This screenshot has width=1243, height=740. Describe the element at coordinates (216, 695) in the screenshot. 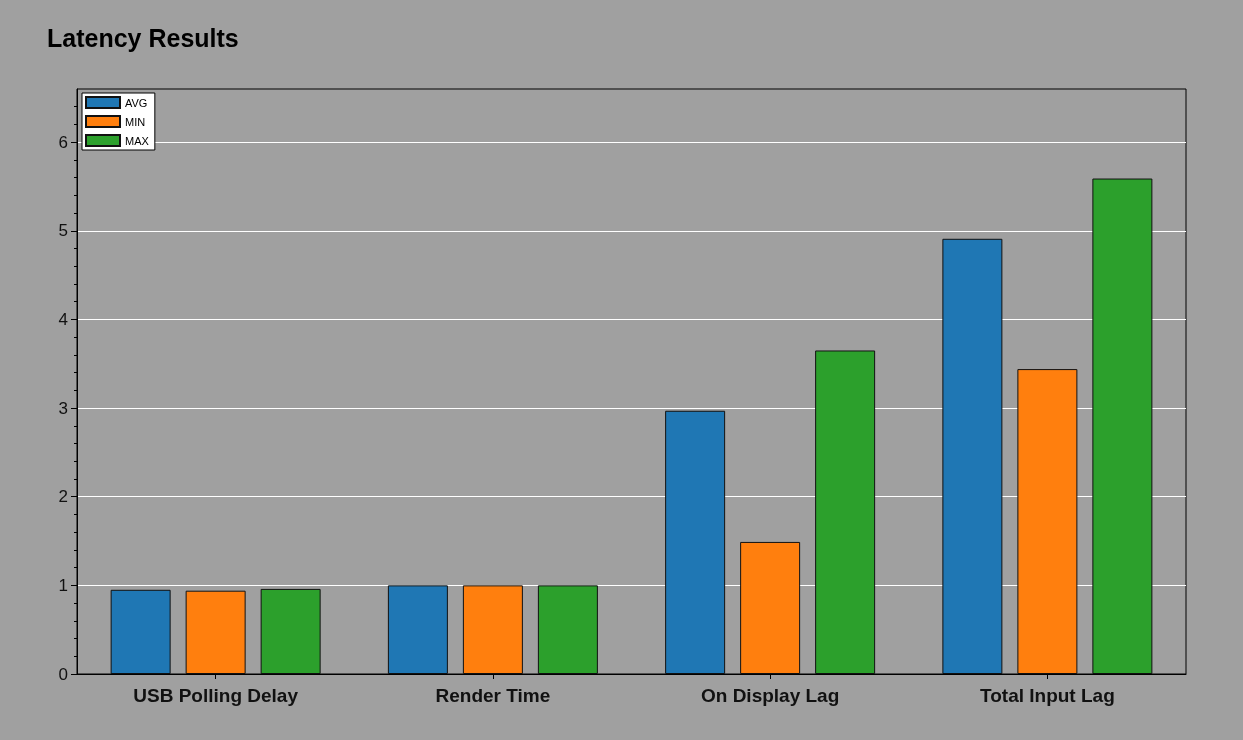

I see `x-tick-label: USB Polling Delay` at that location.